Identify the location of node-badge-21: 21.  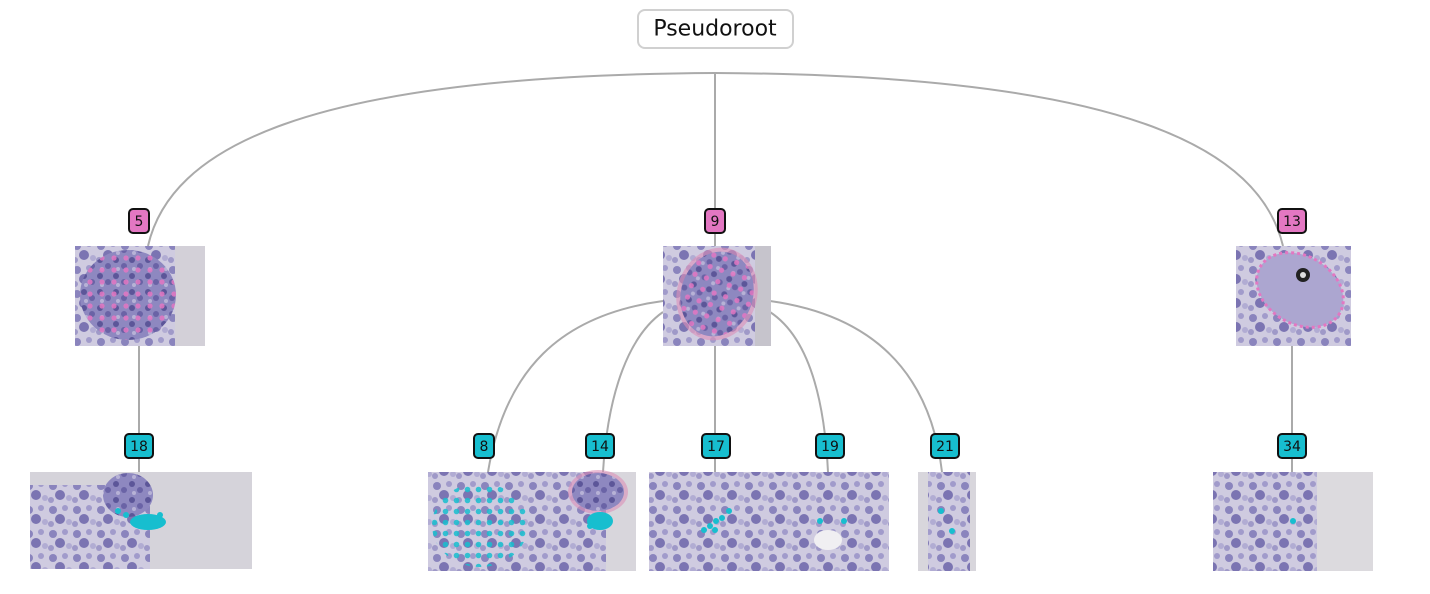
(945, 446).